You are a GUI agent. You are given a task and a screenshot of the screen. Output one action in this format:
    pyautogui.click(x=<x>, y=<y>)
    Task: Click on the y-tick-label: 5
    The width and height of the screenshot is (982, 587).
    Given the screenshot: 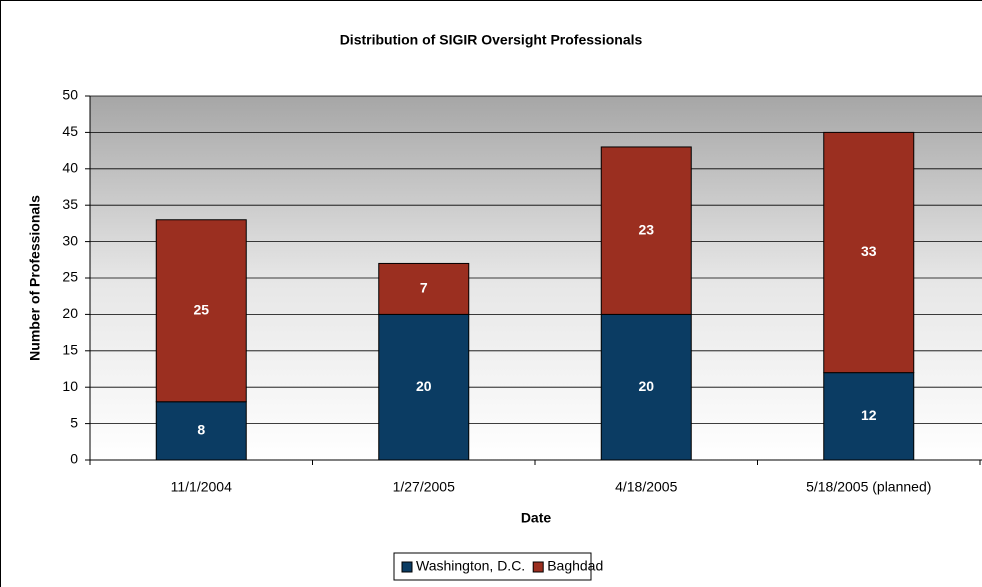 What is the action you would take?
    pyautogui.click(x=74, y=422)
    